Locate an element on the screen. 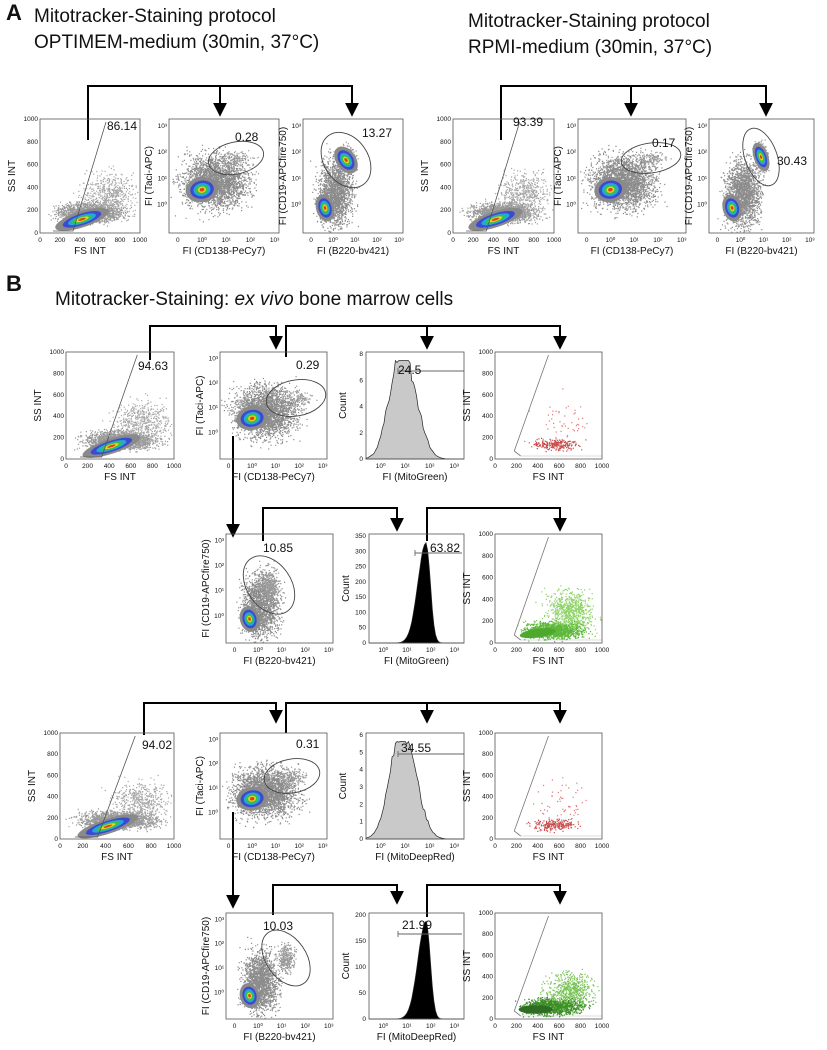 The image size is (827, 1050). histogram-area is located at coordinates (414, 790).